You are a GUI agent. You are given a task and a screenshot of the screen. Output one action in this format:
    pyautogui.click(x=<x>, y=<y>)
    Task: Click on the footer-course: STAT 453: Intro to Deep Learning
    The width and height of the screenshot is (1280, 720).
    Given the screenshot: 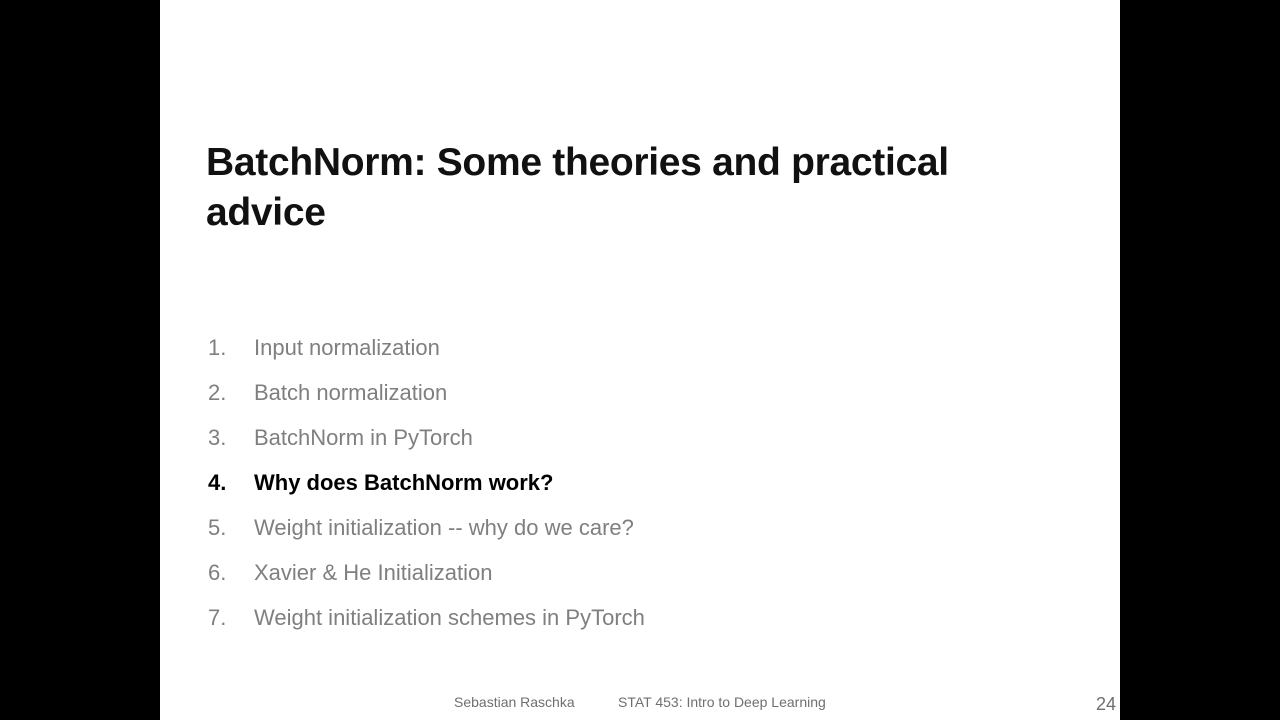 What is the action you would take?
    pyautogui.click(x=722, y=702)
    